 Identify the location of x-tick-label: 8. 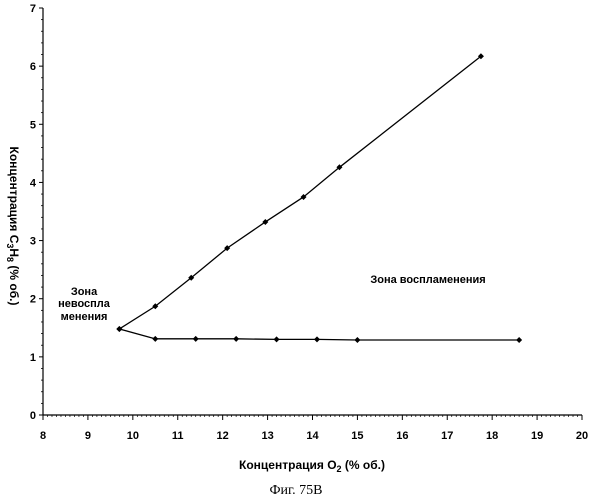
(43, 436).